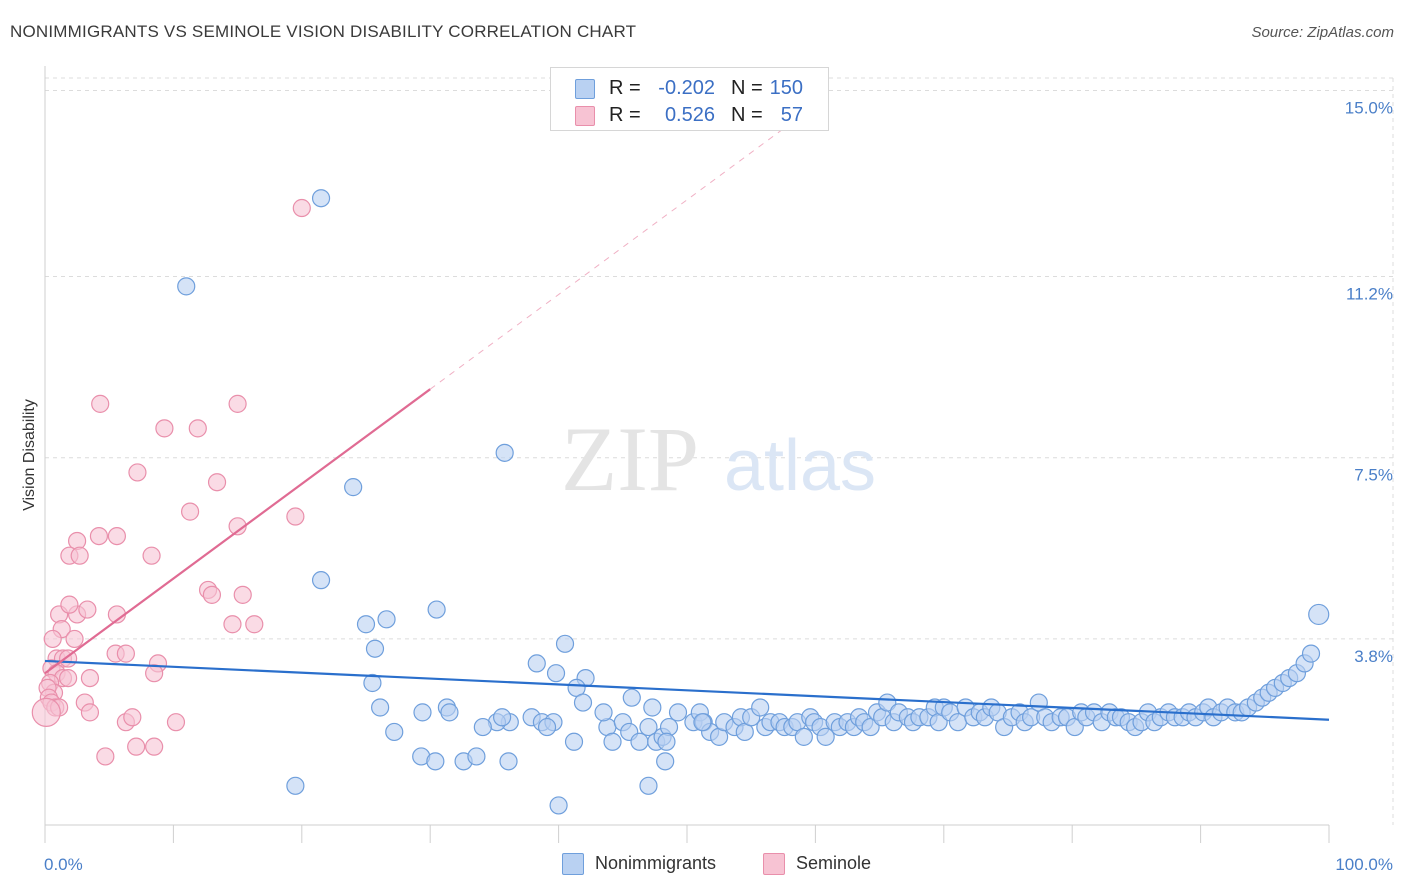 The image size is (1406, 892). I want to click on legend-swatch-pink, so click(585, 116).